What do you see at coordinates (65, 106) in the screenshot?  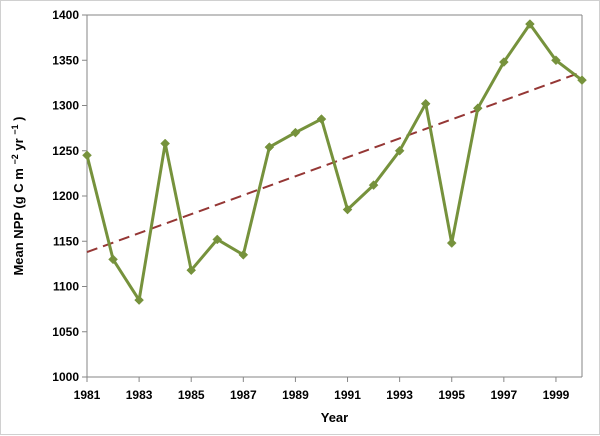 I see `y-tick-label: 1300` at bounding box center [65, 106].